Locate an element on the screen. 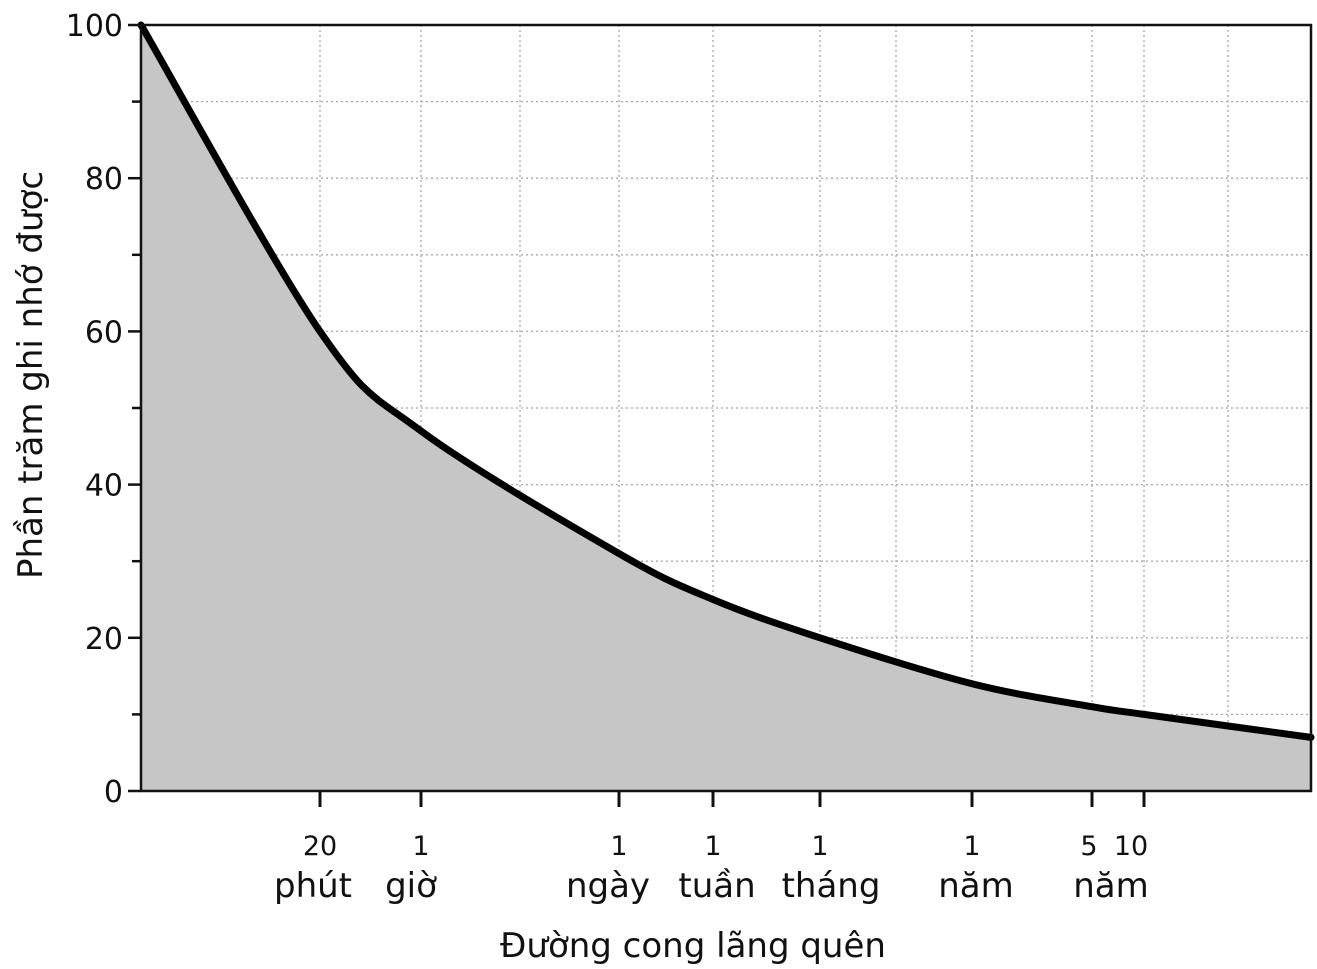 This screenshot has height=969, width=1317. x-tick-label-bottom: ngày is located at coordinates (608, 886).